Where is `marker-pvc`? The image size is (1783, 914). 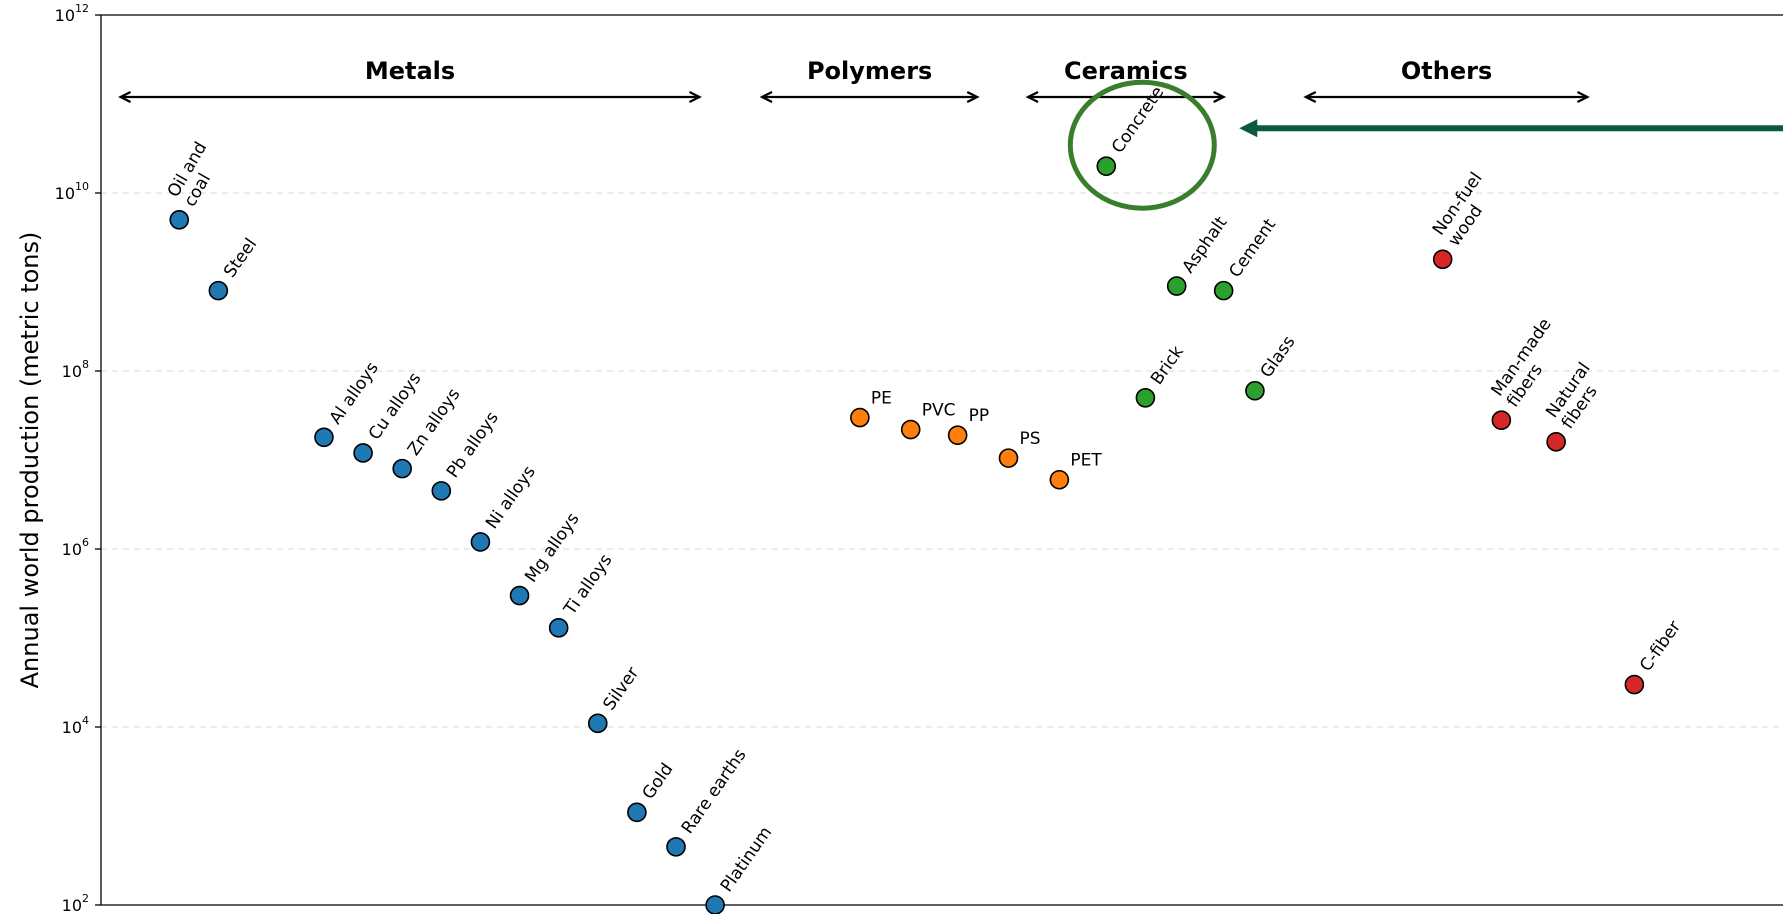 marker-pvc is located at coordinates (910, 429).